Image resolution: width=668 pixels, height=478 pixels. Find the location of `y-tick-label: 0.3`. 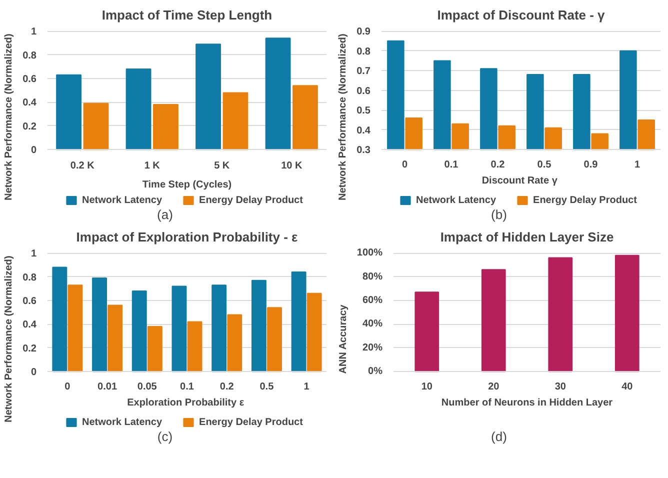

y-tick-label: 0.3 is located at coordinates (363, 150).